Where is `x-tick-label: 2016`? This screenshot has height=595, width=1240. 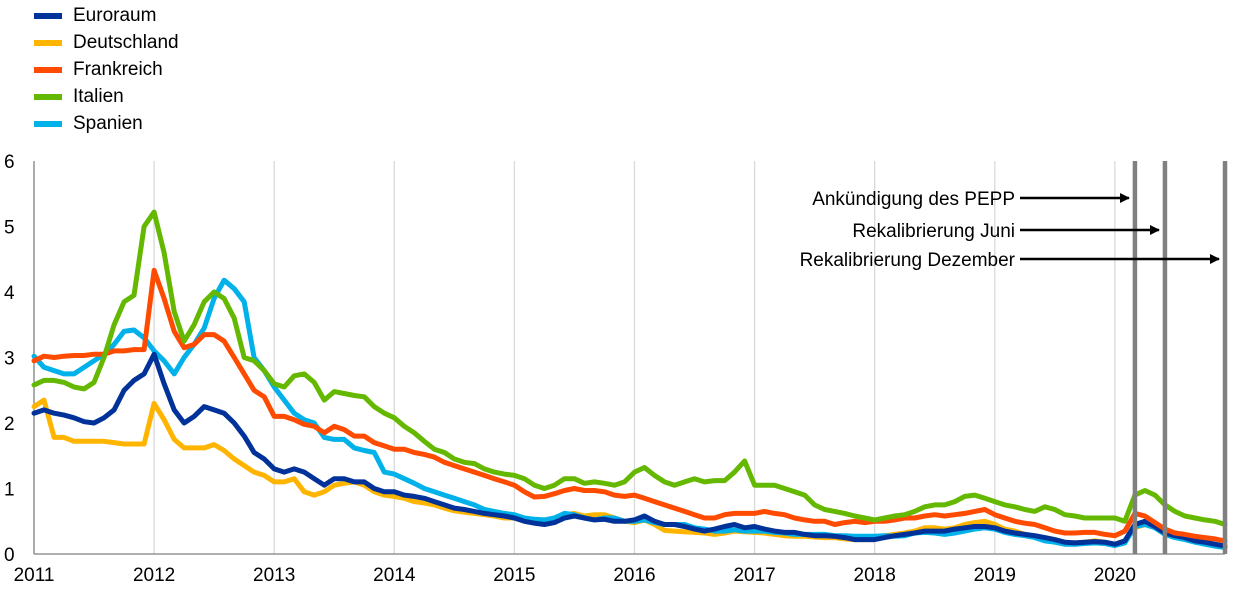 x-tick-label: 2016 is located at coordinates (634, 575).